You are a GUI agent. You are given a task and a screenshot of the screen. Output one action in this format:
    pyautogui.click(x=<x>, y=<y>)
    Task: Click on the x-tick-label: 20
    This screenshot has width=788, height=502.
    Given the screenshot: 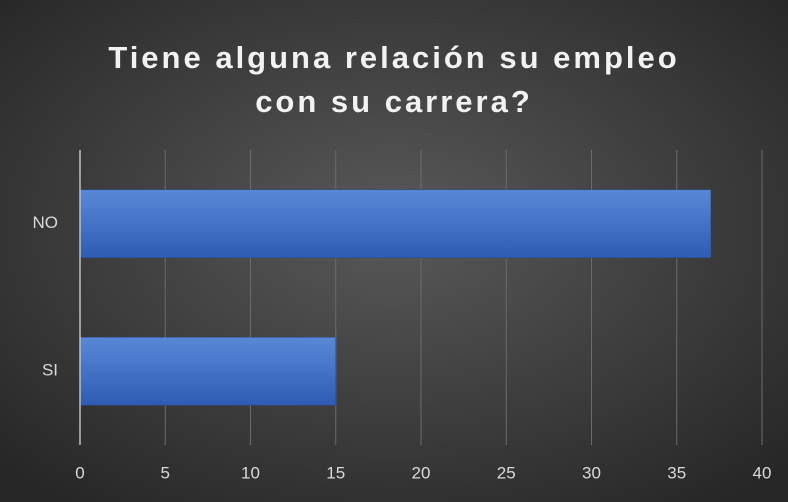 What is the action you would take?
    pyautogui.click(x=421, y=472)
    